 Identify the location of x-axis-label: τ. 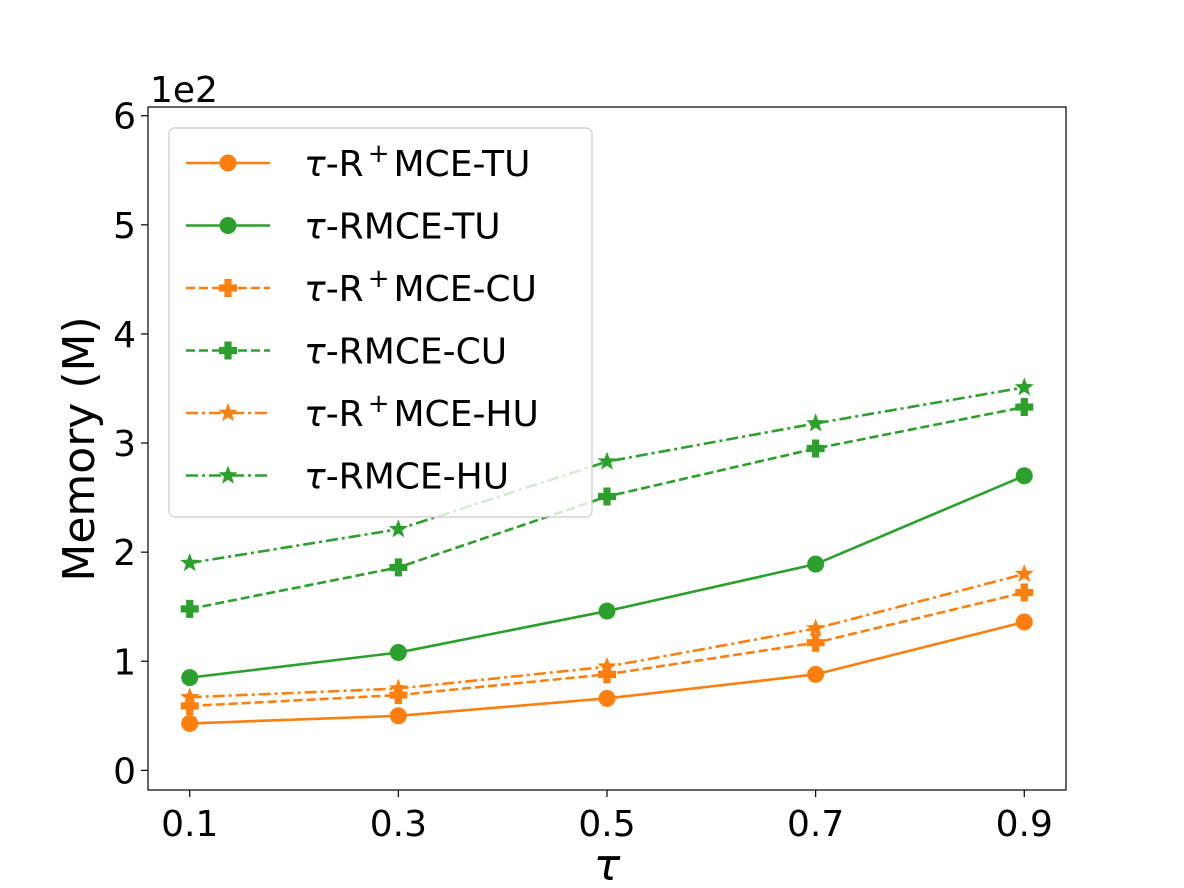
(607, 864).